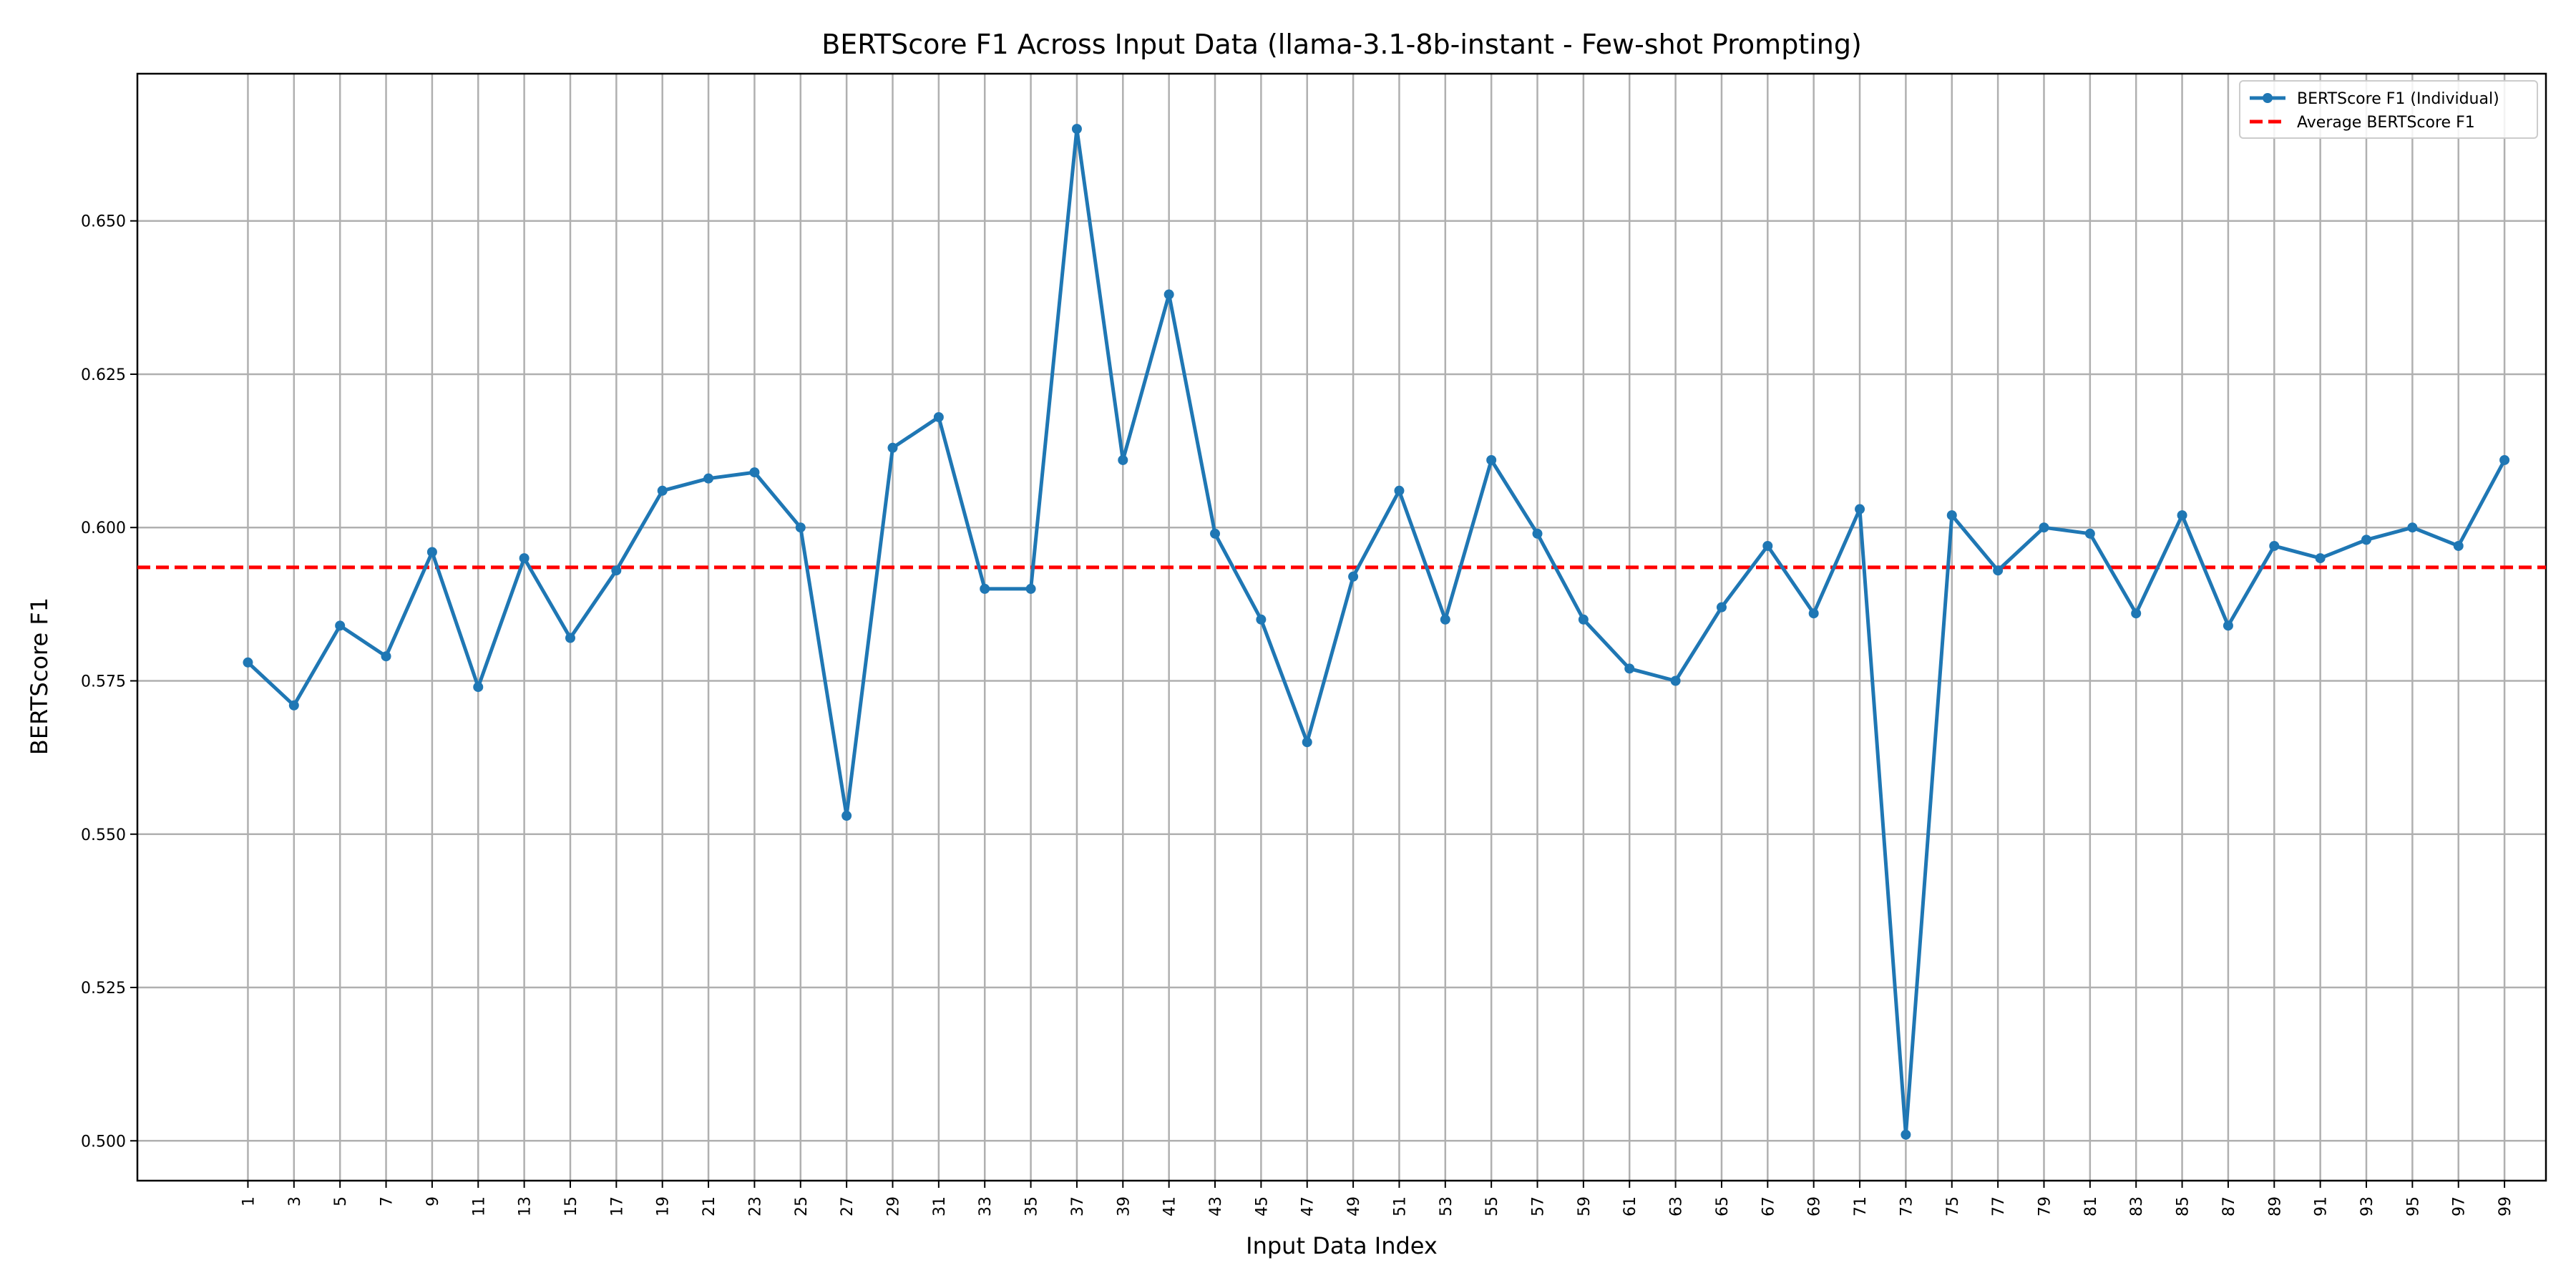  Describe the element at coordinates (1342, 1245) in the screenshot. I see `x-axis-label: Input Data Index` at that location.